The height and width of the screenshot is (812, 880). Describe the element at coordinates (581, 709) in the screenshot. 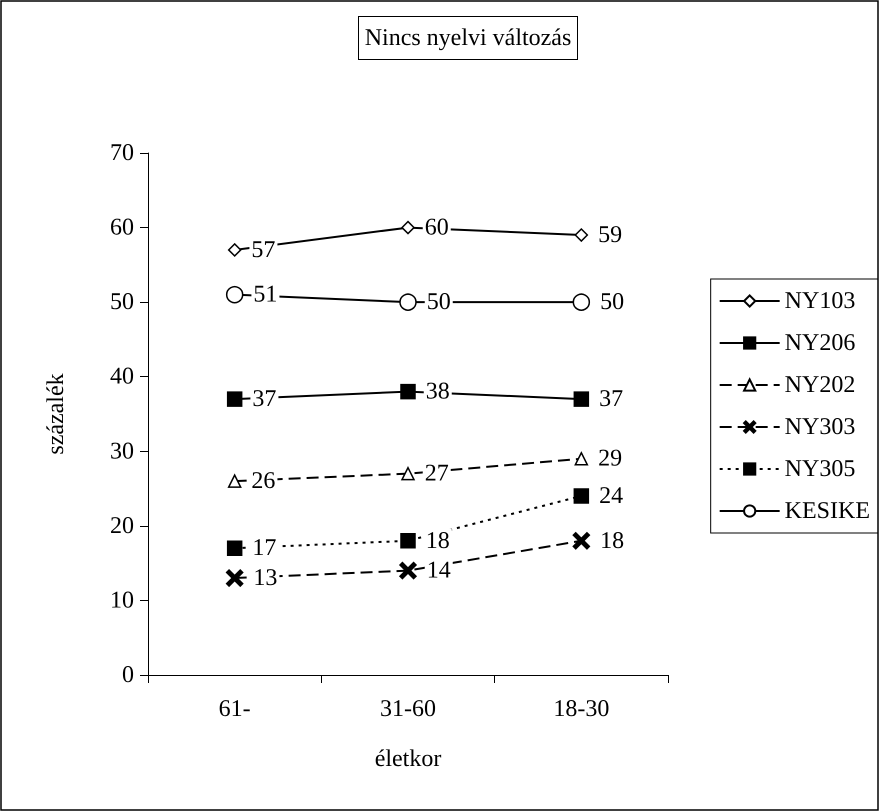

I see `x-tick-label: 18-30` at that location.